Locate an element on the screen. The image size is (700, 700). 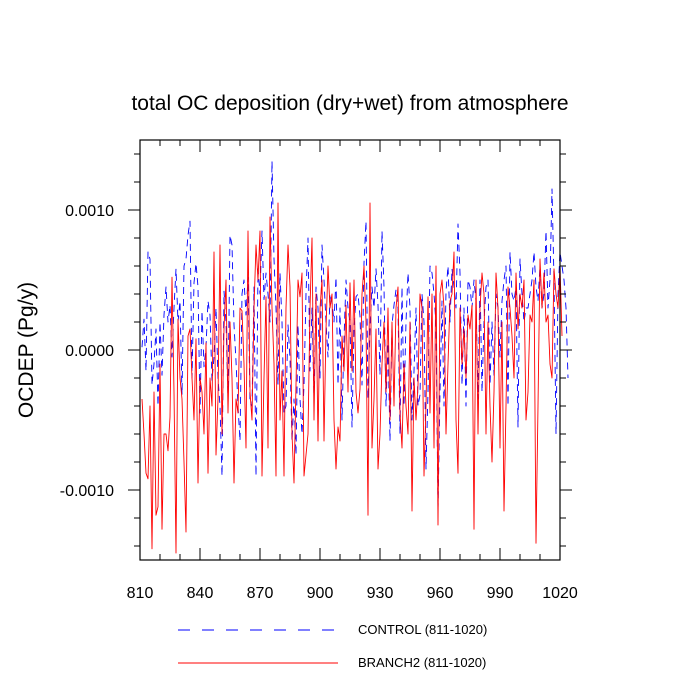
y-tick-label: -0.0010 is located at coordinates (87, 491).